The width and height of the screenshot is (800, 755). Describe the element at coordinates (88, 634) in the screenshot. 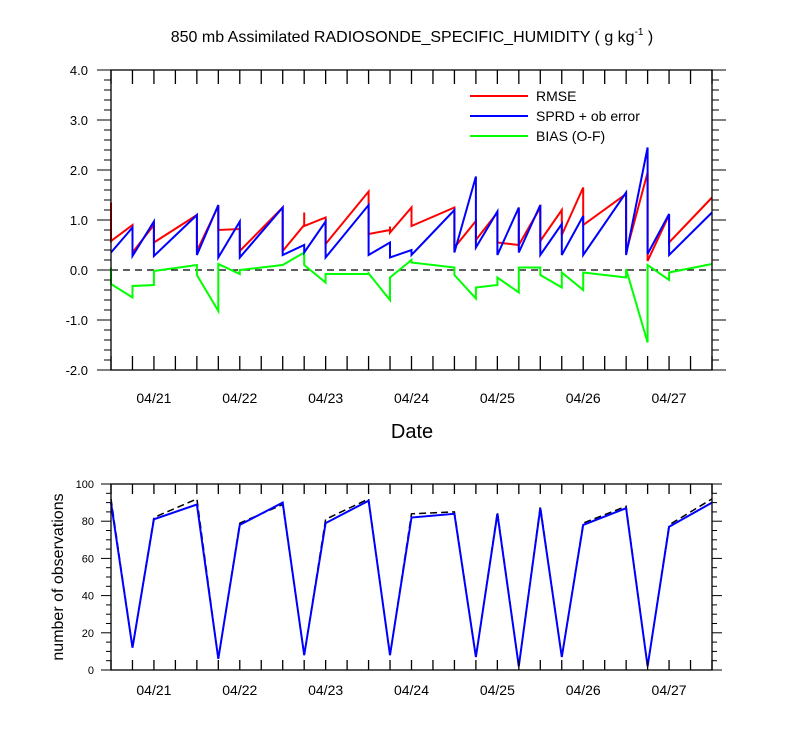

I see `bottom-y-tick-label: 20` at that location.